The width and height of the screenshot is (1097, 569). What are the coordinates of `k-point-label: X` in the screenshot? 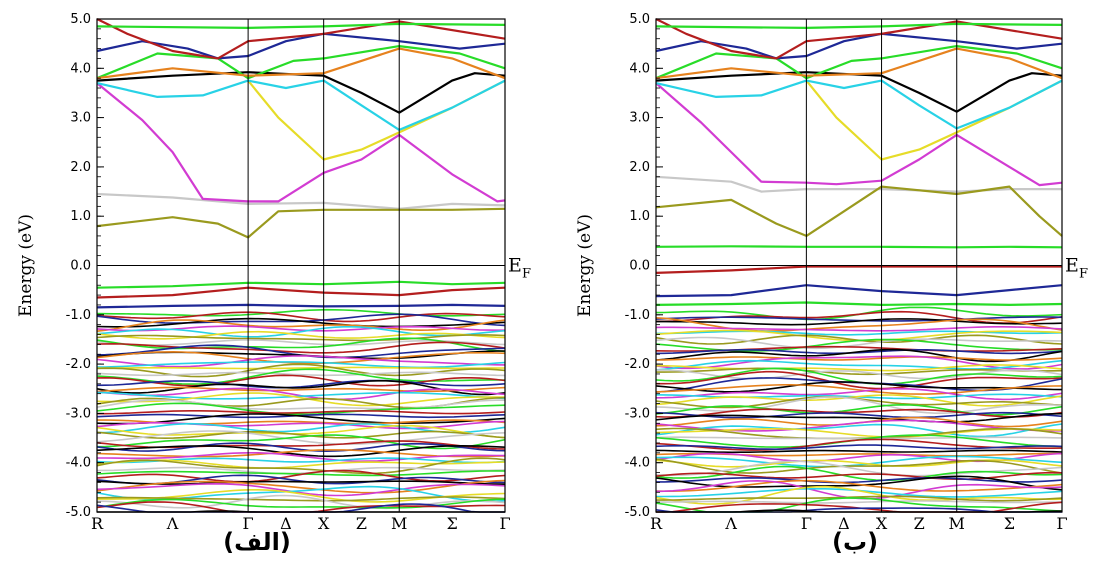 It's located at (882, 523).